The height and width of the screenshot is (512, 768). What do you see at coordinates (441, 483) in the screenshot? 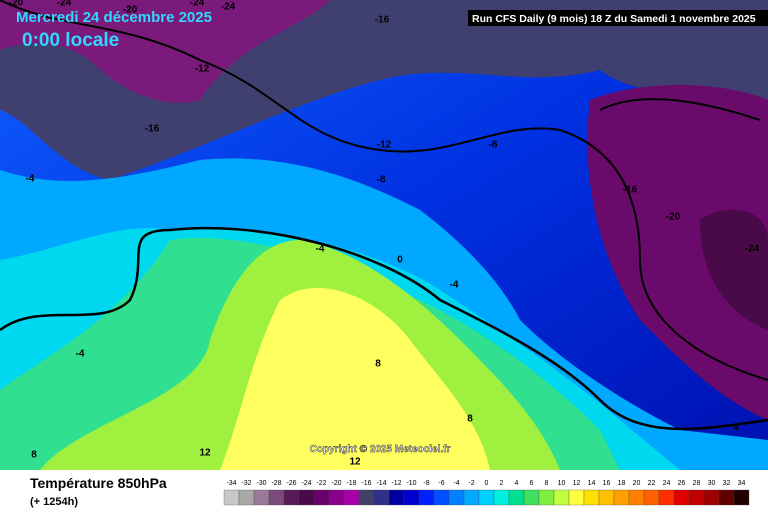
I see `scale-label: -6` at bounding box center [441, 483].